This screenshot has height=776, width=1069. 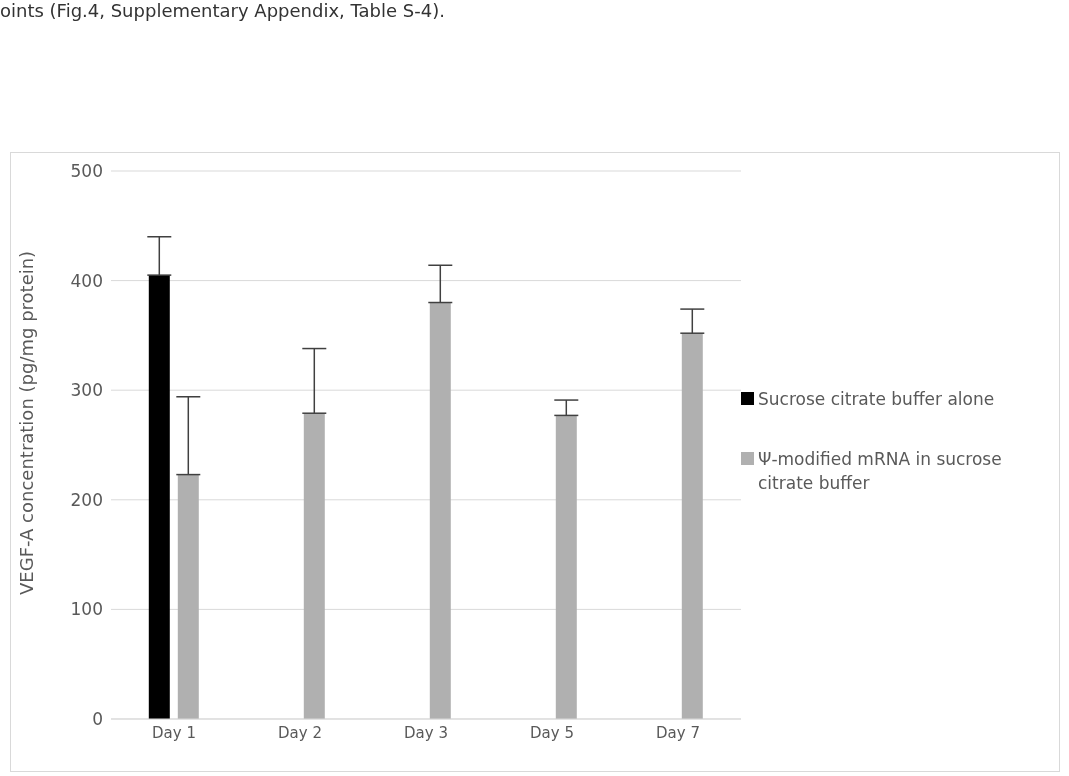 What do you see at coordinates (552, 732) in the screenshot?
I see `x-tick-label: Day 5` at bounding box center [552, 732].